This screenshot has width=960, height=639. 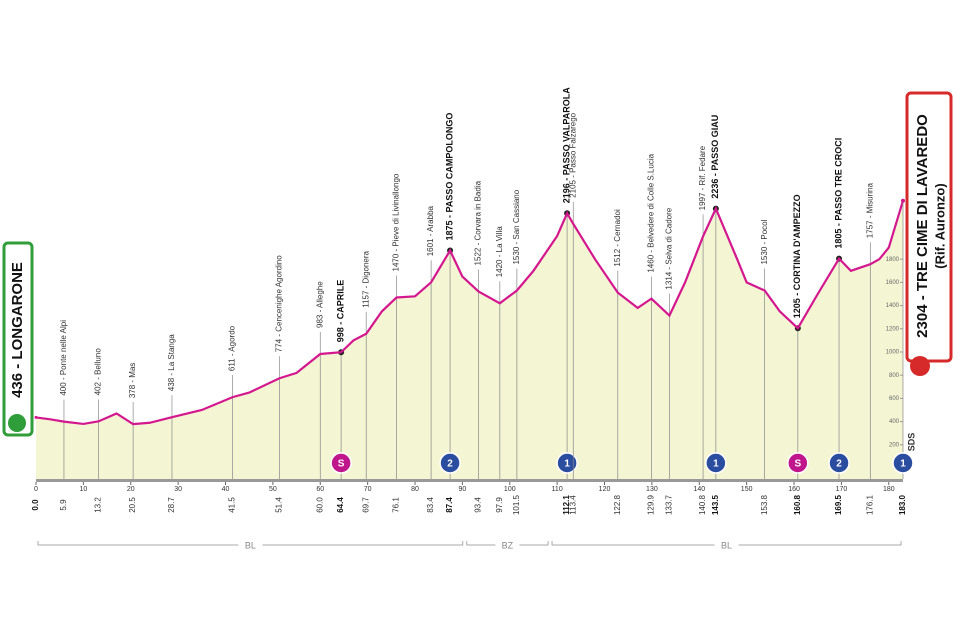 I want to click on waypoint-label: 983 - Alleghe, so click(x=319, y=304).